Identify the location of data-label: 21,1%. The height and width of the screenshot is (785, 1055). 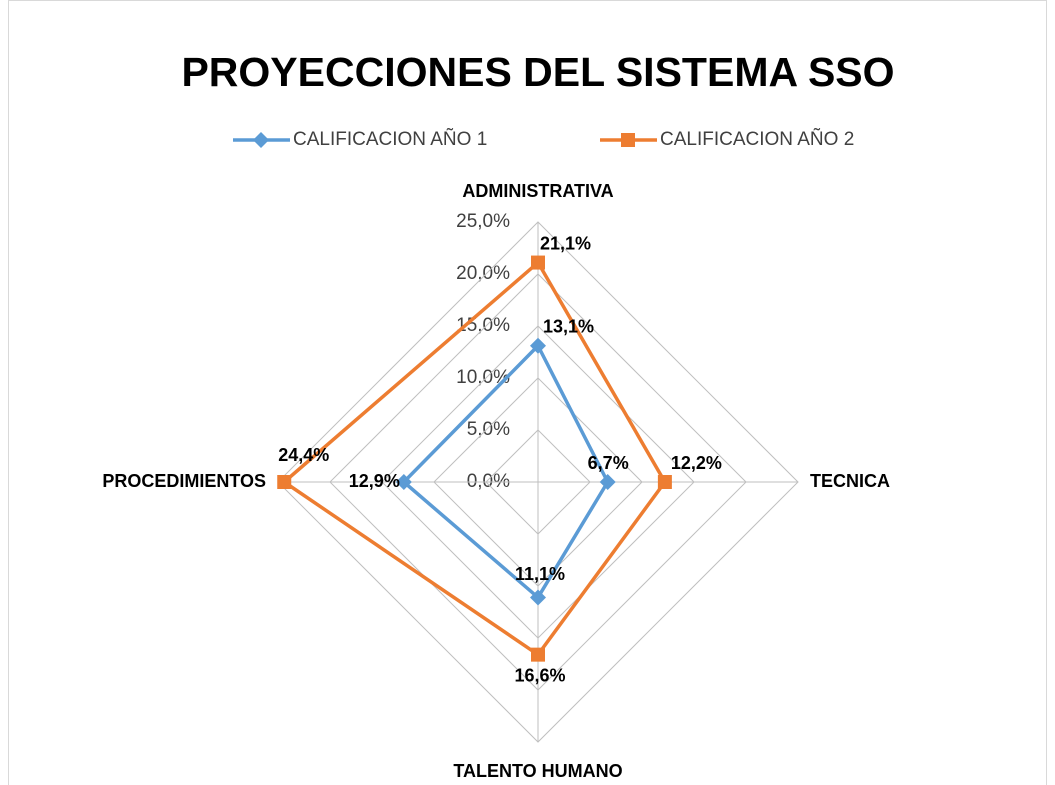
(565, 243).